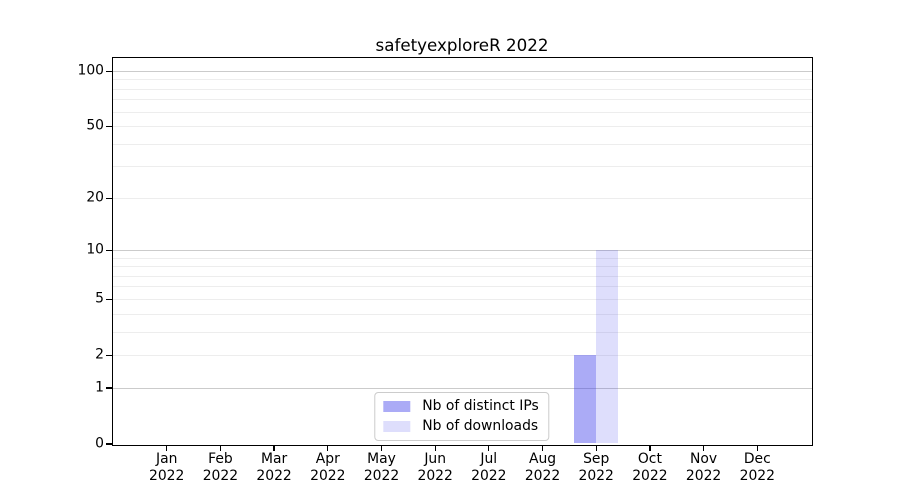  I want to click on x-tick-month: Jan, so click(166, 459).